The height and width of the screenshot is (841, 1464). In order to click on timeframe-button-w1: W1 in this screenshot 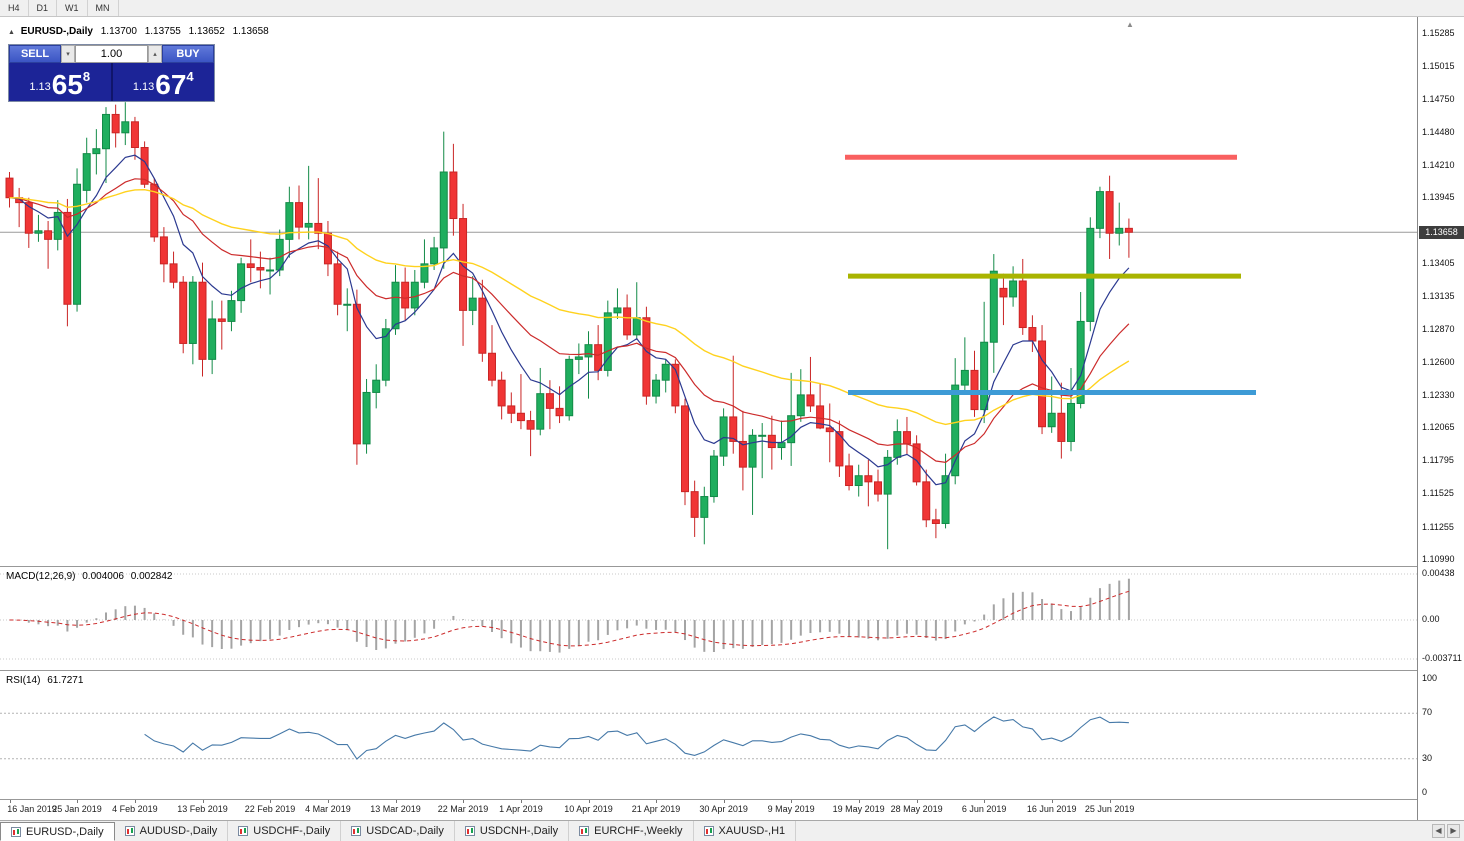, I will do `click(72, 8)`.